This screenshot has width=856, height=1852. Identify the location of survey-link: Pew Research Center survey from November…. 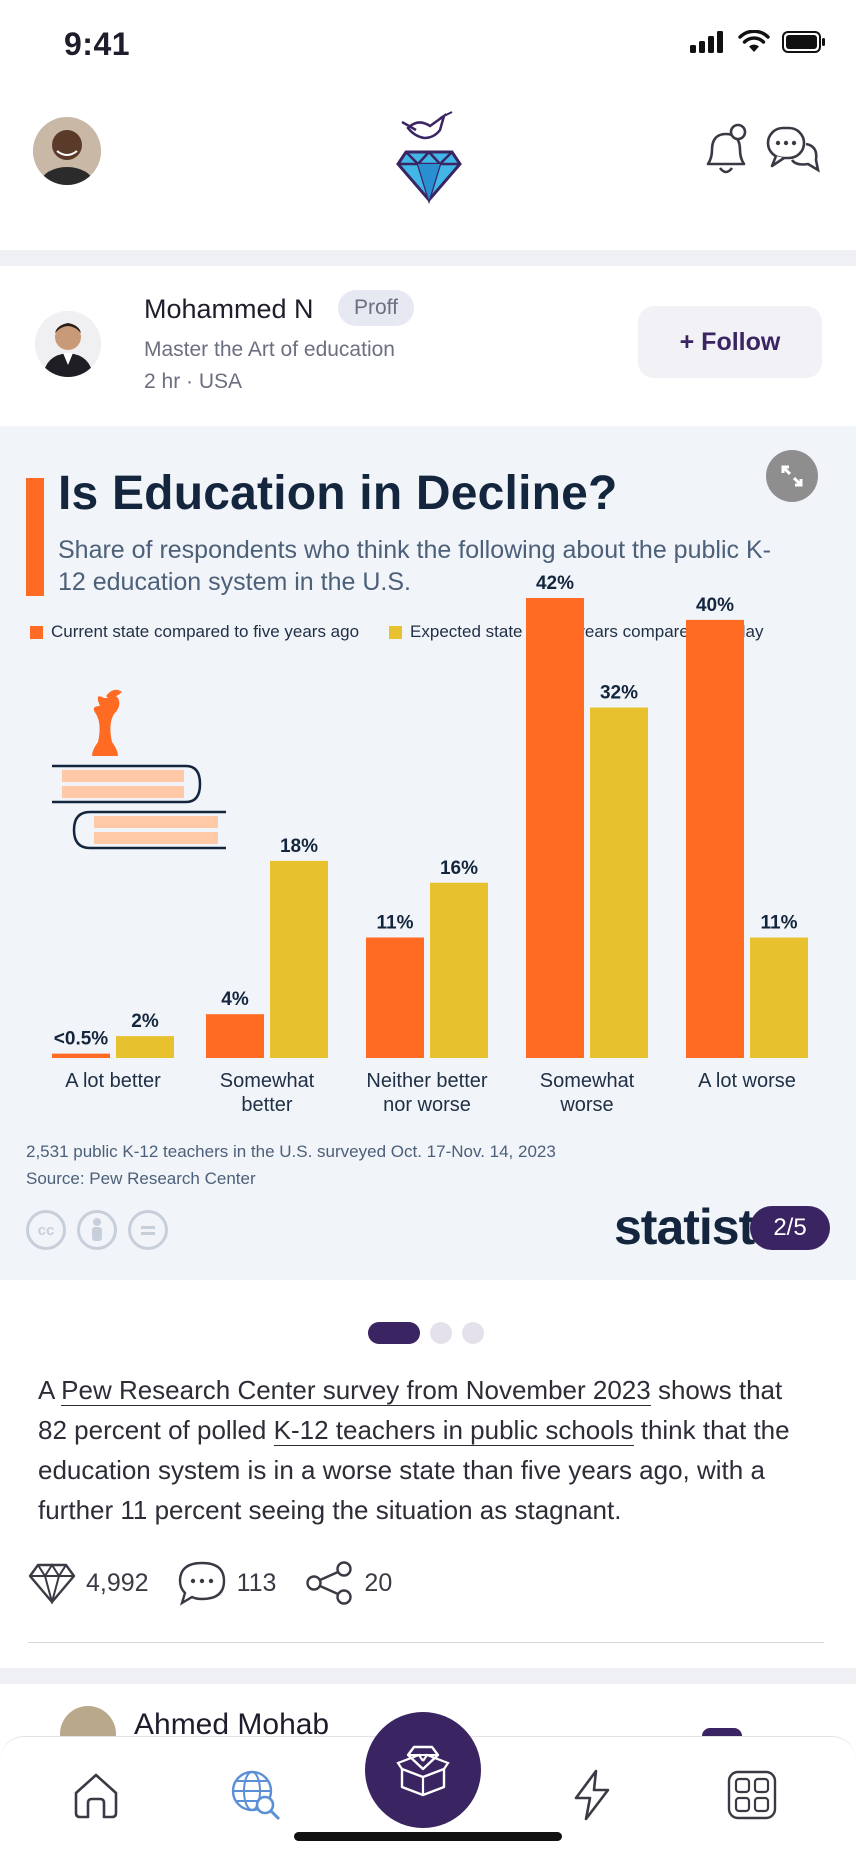
(356, 1390).